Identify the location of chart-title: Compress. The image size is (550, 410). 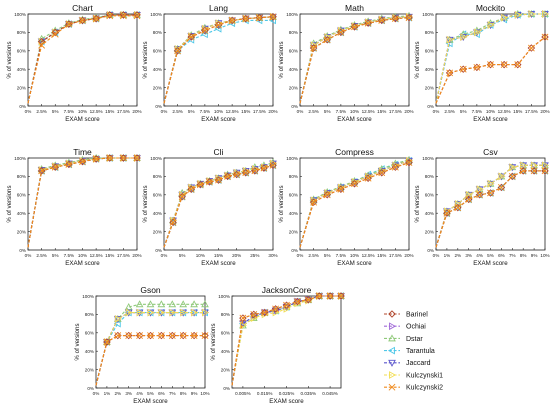
(354, 152).